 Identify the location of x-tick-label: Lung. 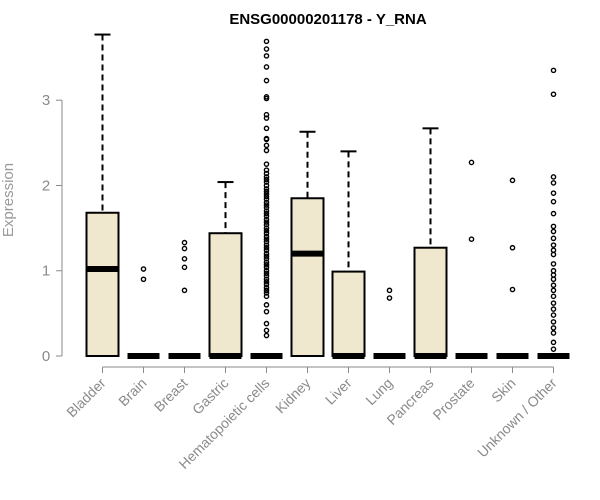
(378, 391).